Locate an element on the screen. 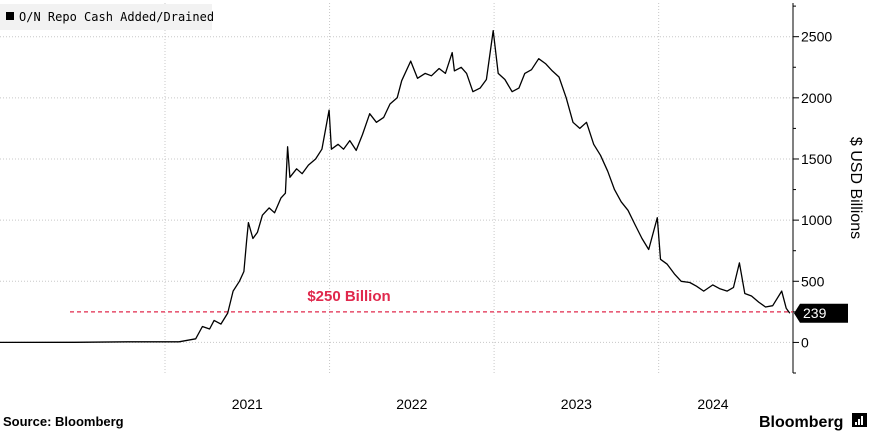 Image resolution: width=869 pixels, height=433 pixels. y-tick-label: 1000 is located at coordinates (816, 220).